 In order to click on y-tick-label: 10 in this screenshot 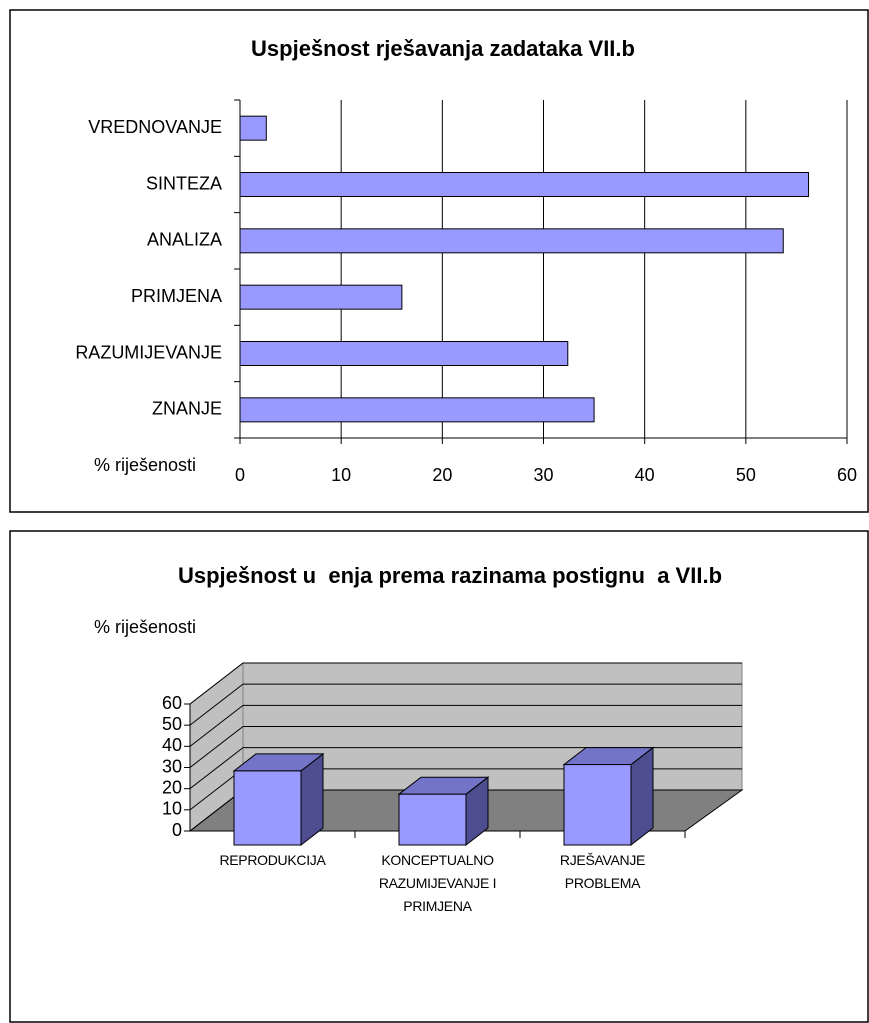, I will do `click(172, 809)`.